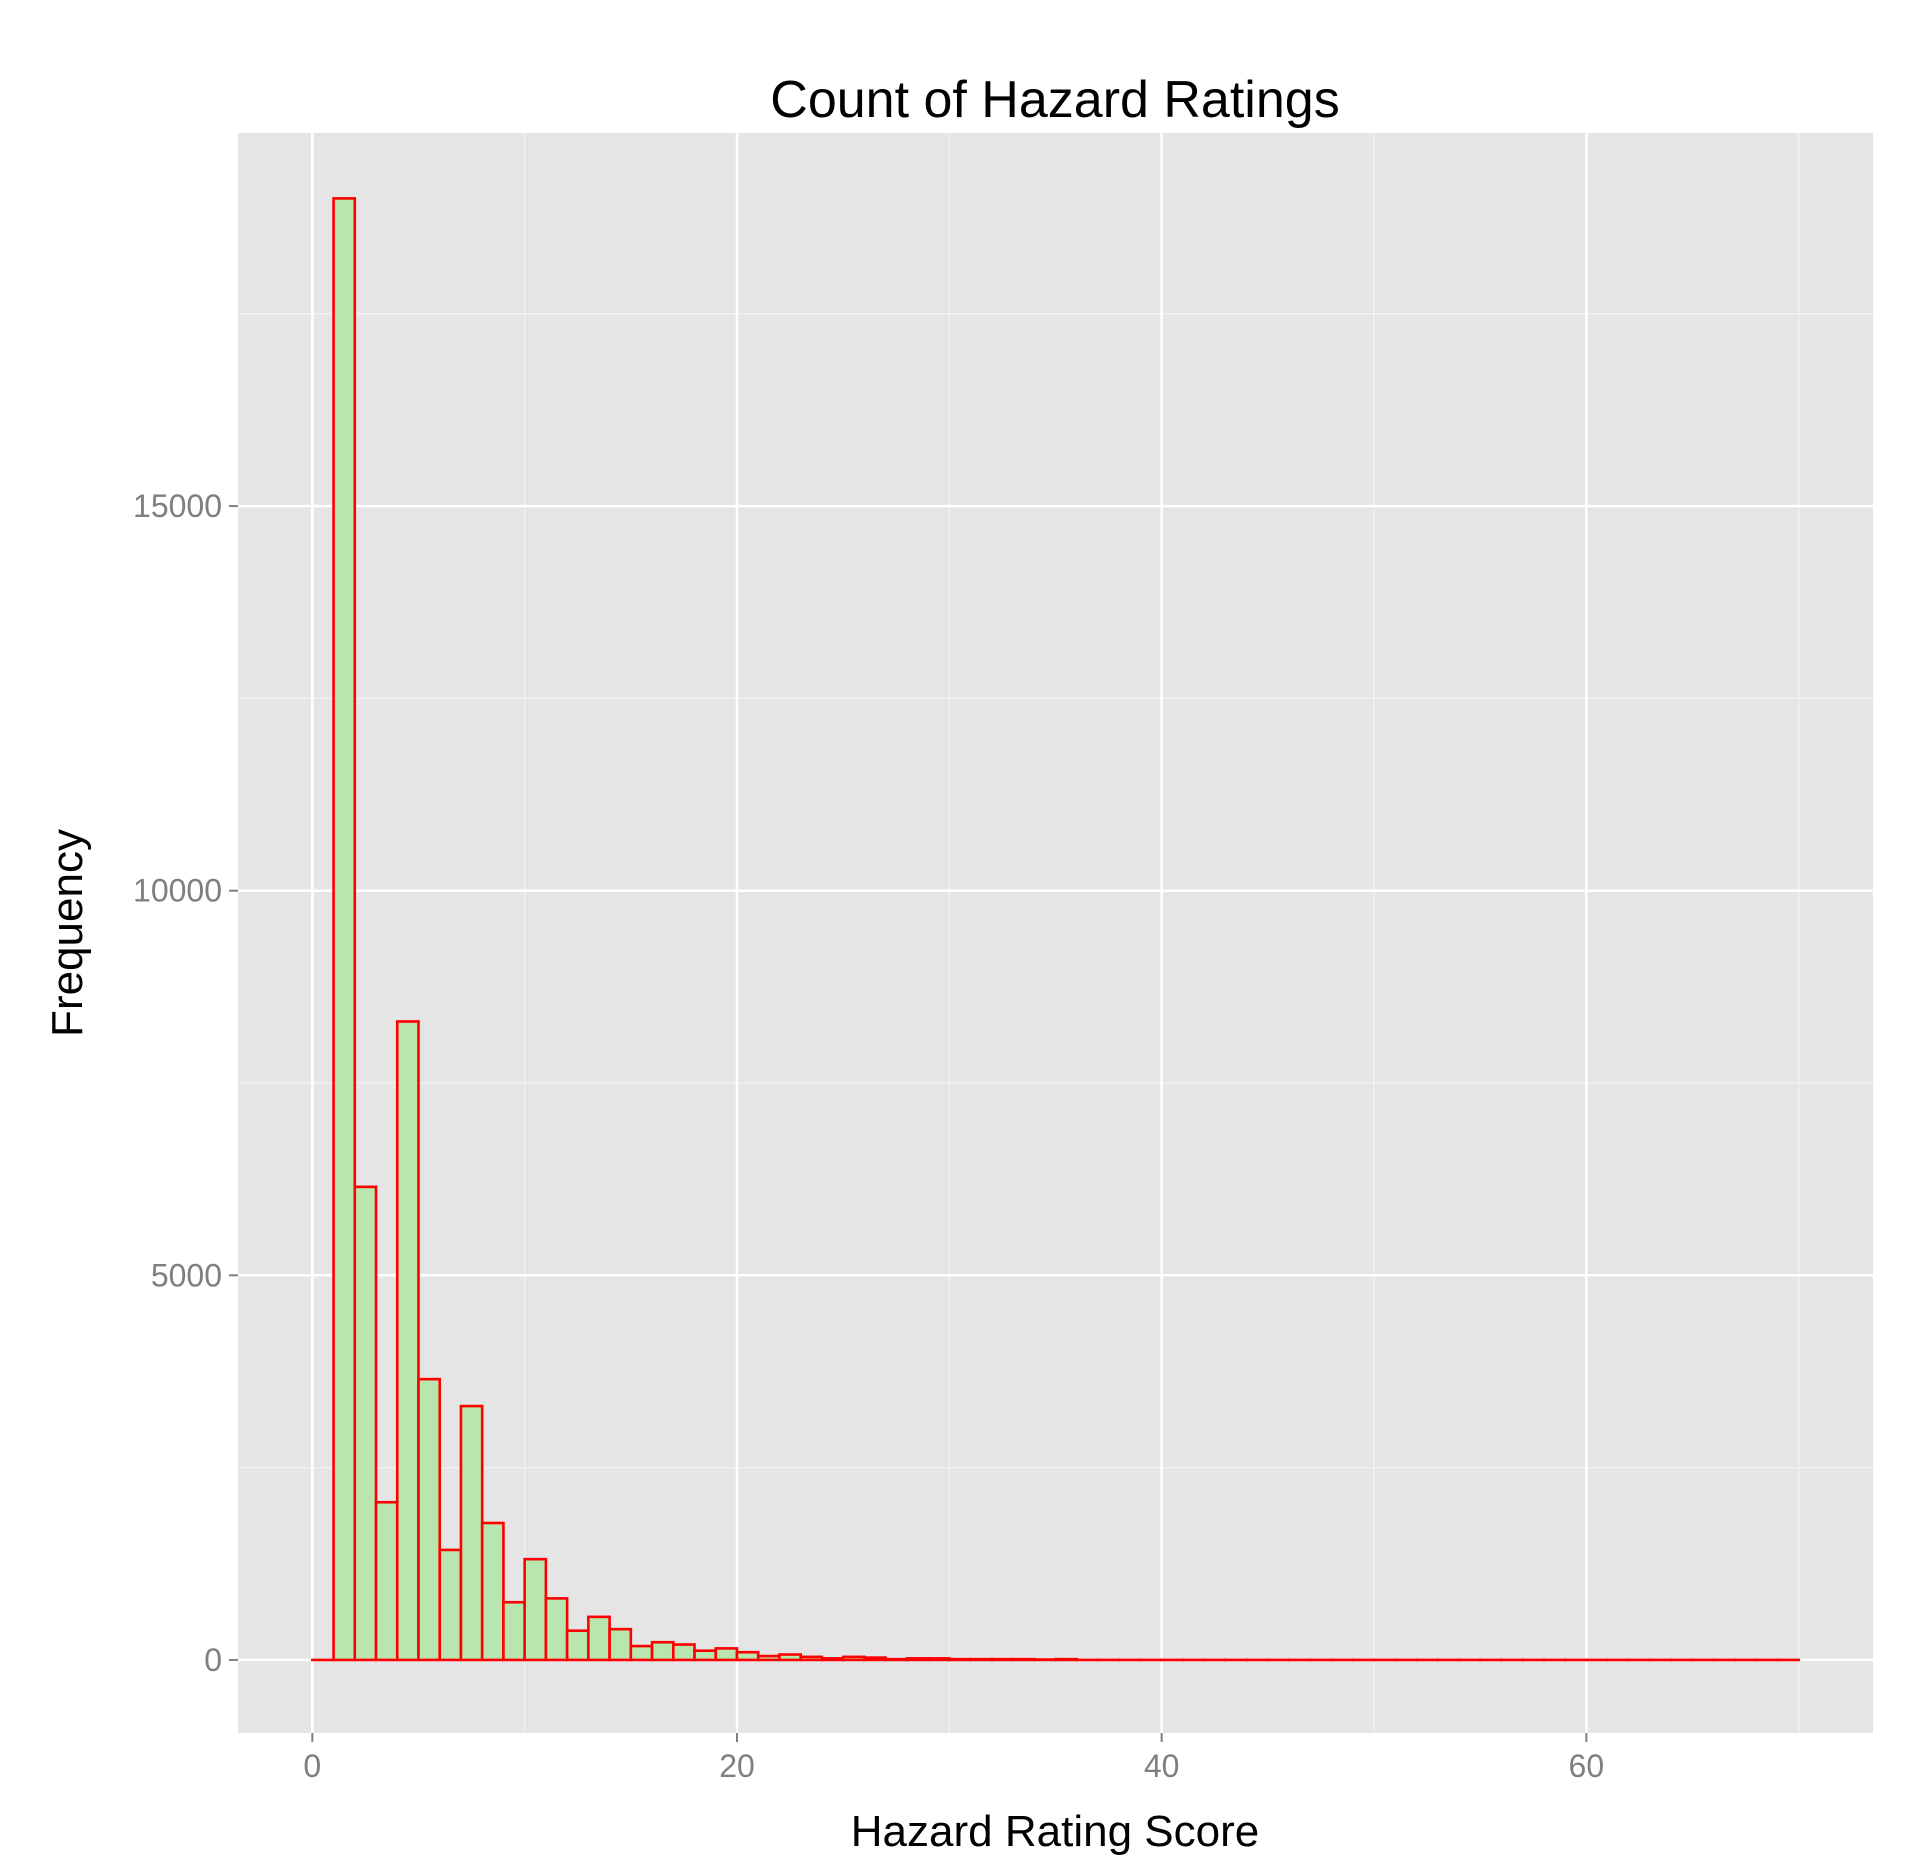 This screenshot has width=1916, height=1875. I want to click on x-axis-title: Hazard Rating Score, so click(1055, 1831).